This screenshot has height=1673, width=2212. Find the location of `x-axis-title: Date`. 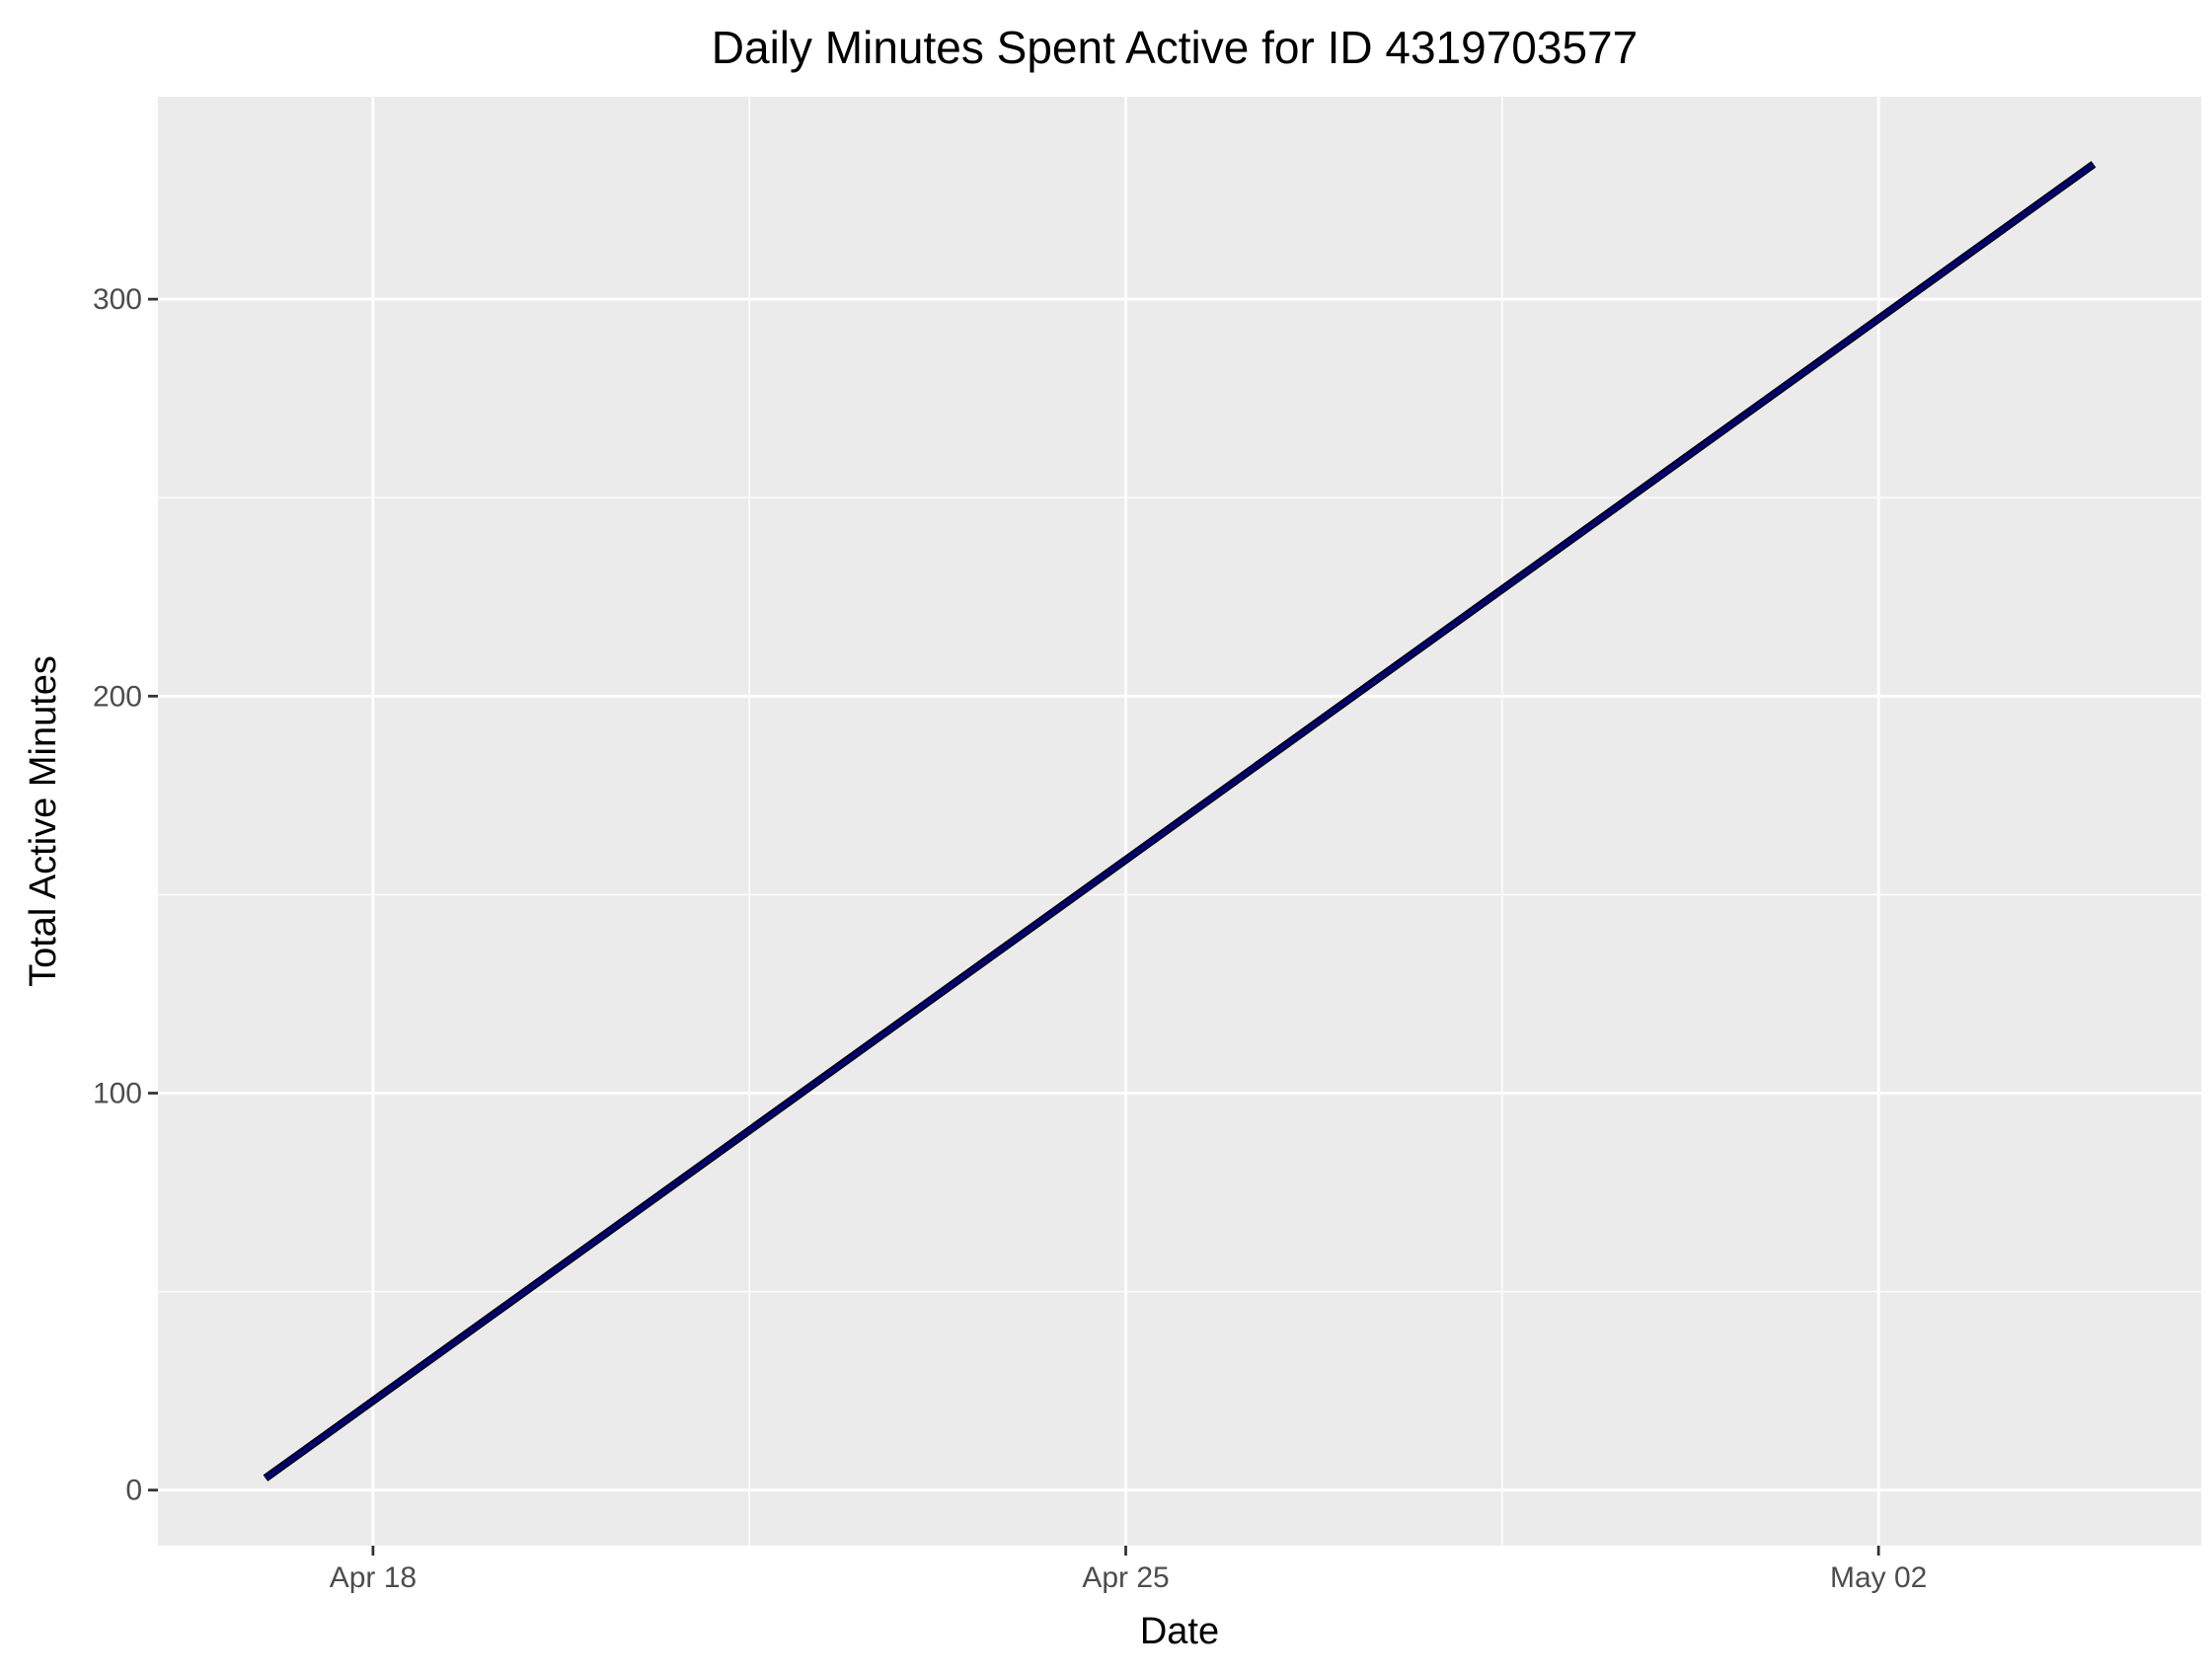

x-axis-title: Date is located at coordinates (1179, 1631).